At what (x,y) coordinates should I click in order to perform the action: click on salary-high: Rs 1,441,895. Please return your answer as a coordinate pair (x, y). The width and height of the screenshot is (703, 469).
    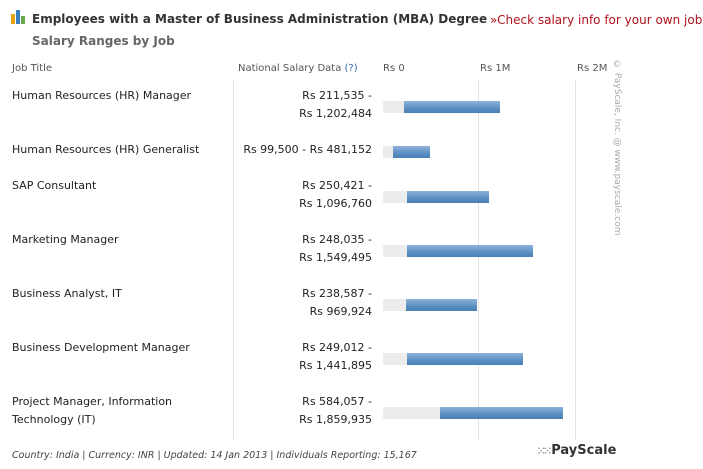
    Looking at the image, I should click on (335, 365).